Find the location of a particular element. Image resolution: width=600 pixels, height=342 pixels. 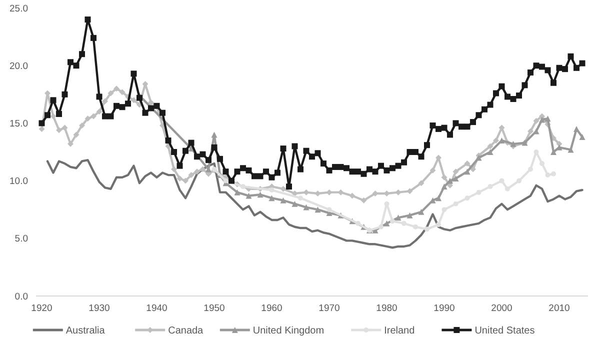

x-tick-label: 1930 is located at coordinates (99, 308).